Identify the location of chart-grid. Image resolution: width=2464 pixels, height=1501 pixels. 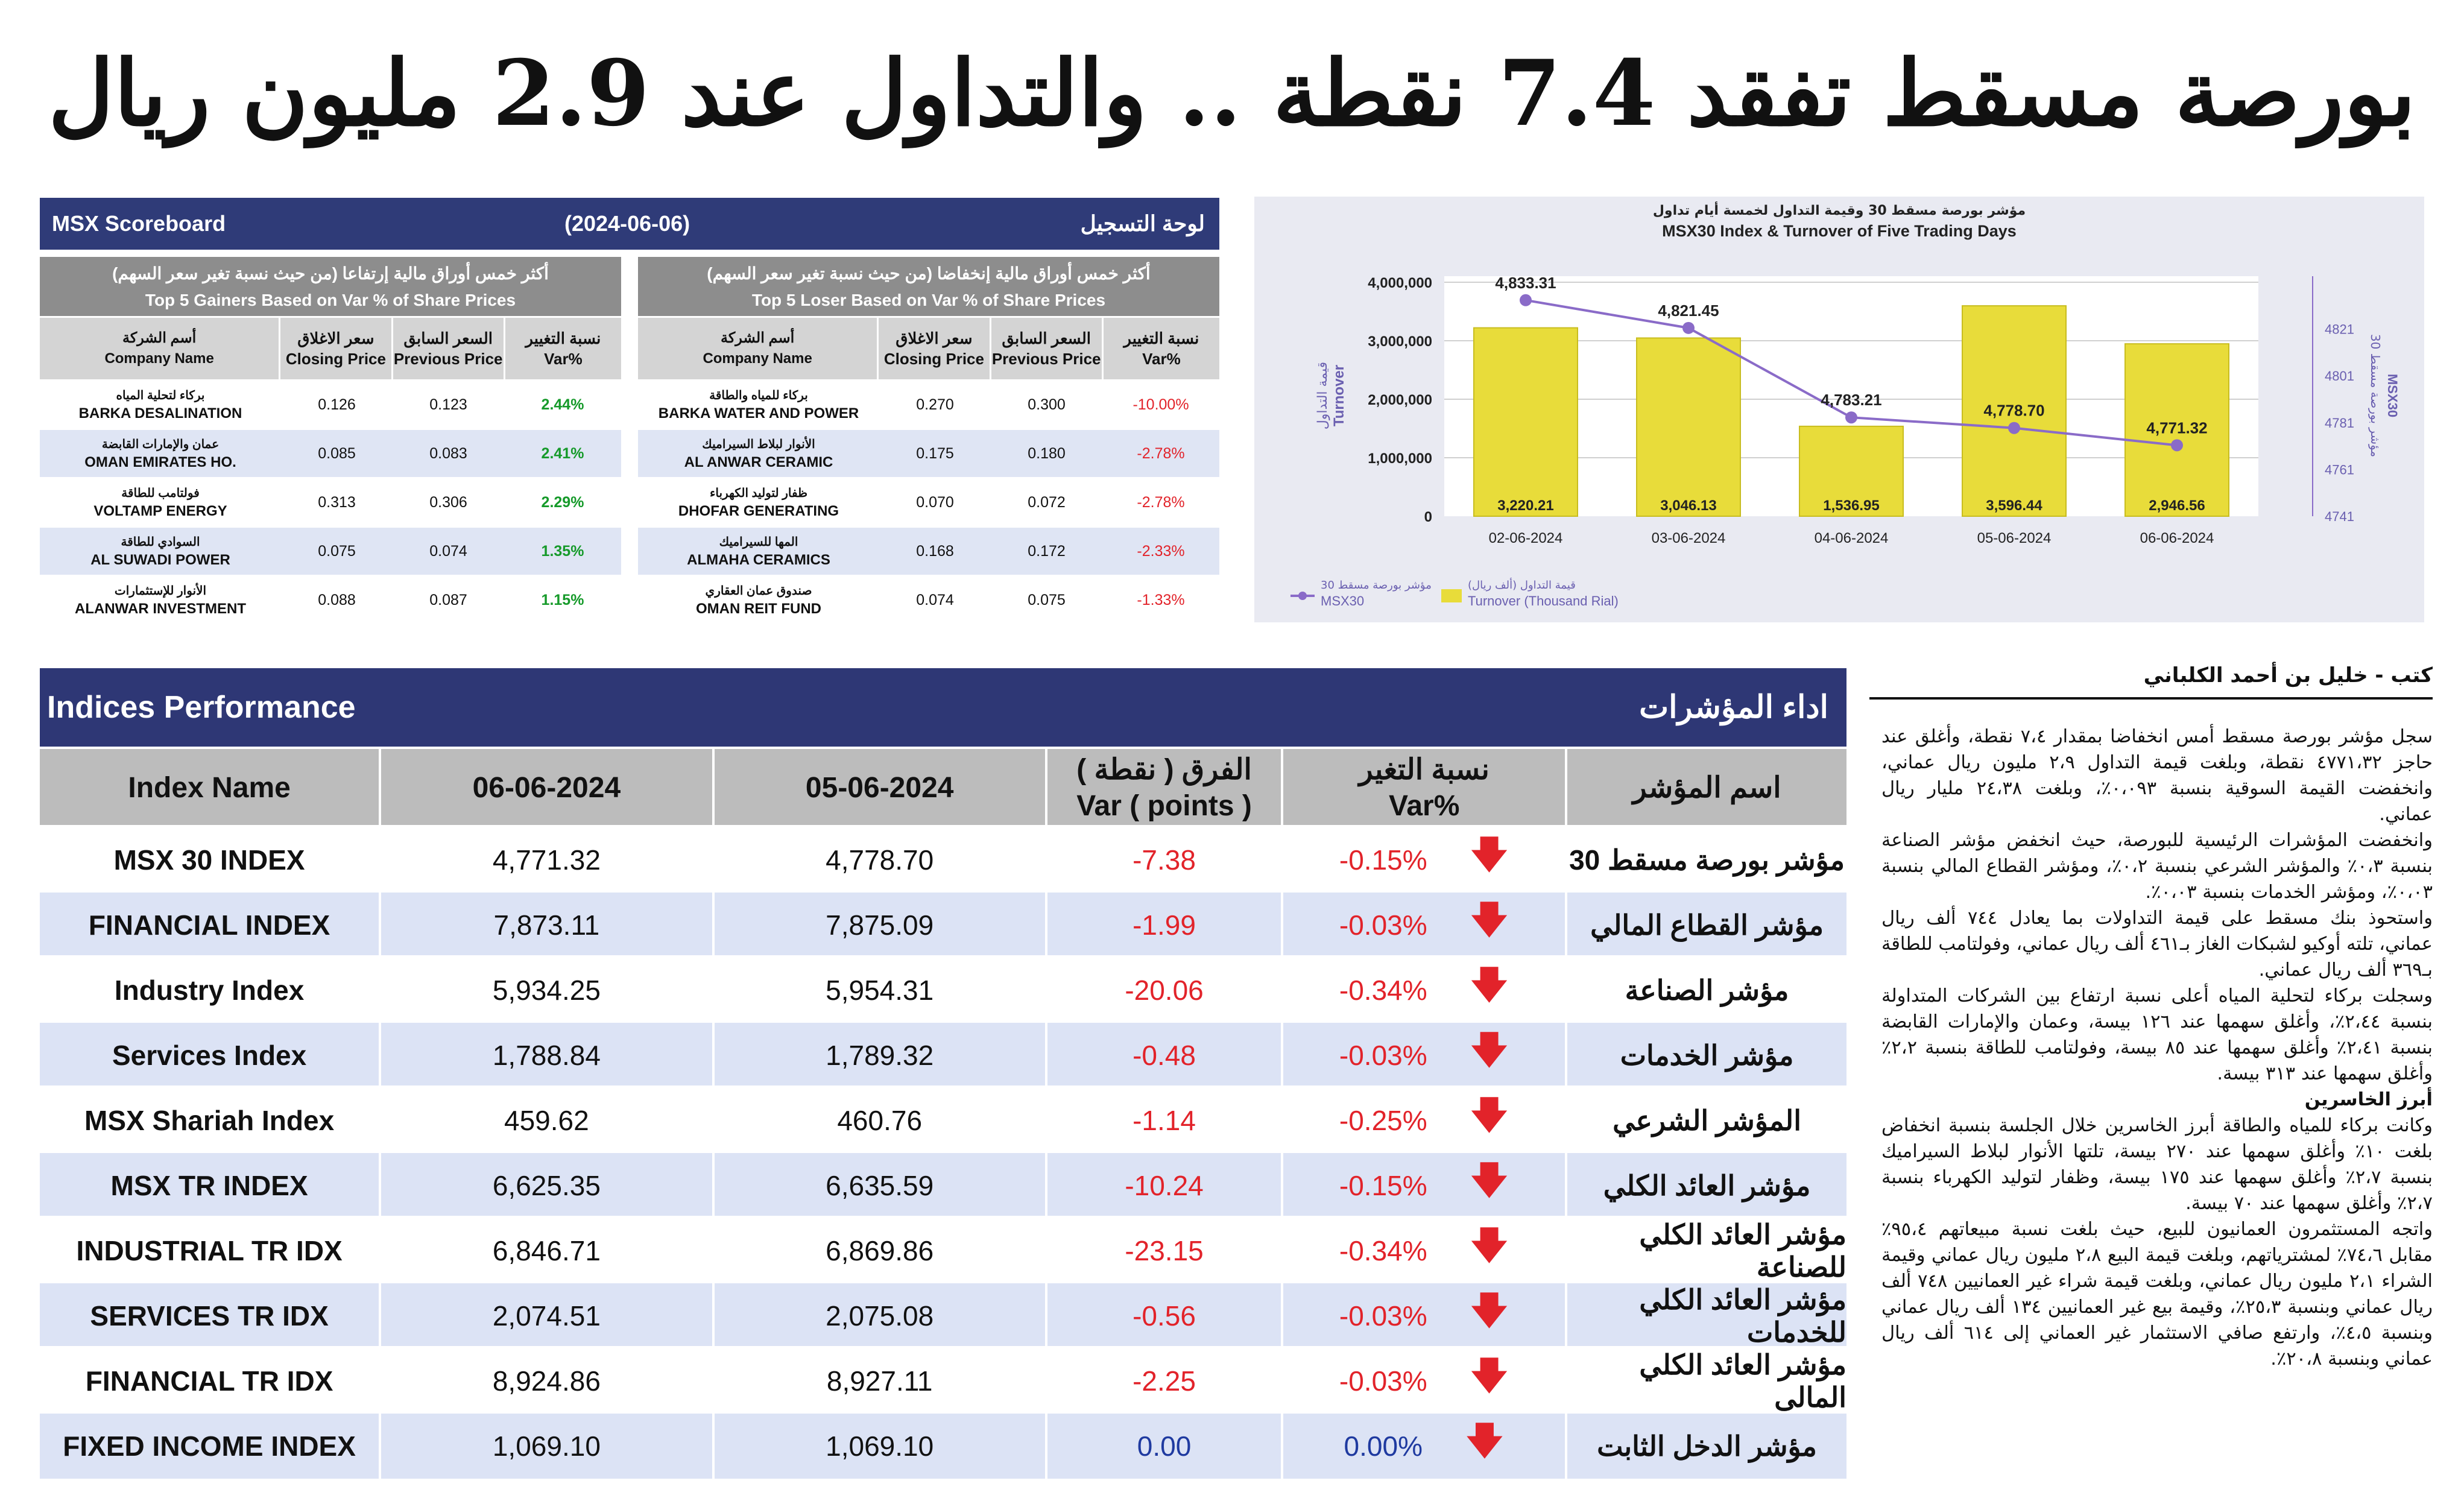
(1851, 369).